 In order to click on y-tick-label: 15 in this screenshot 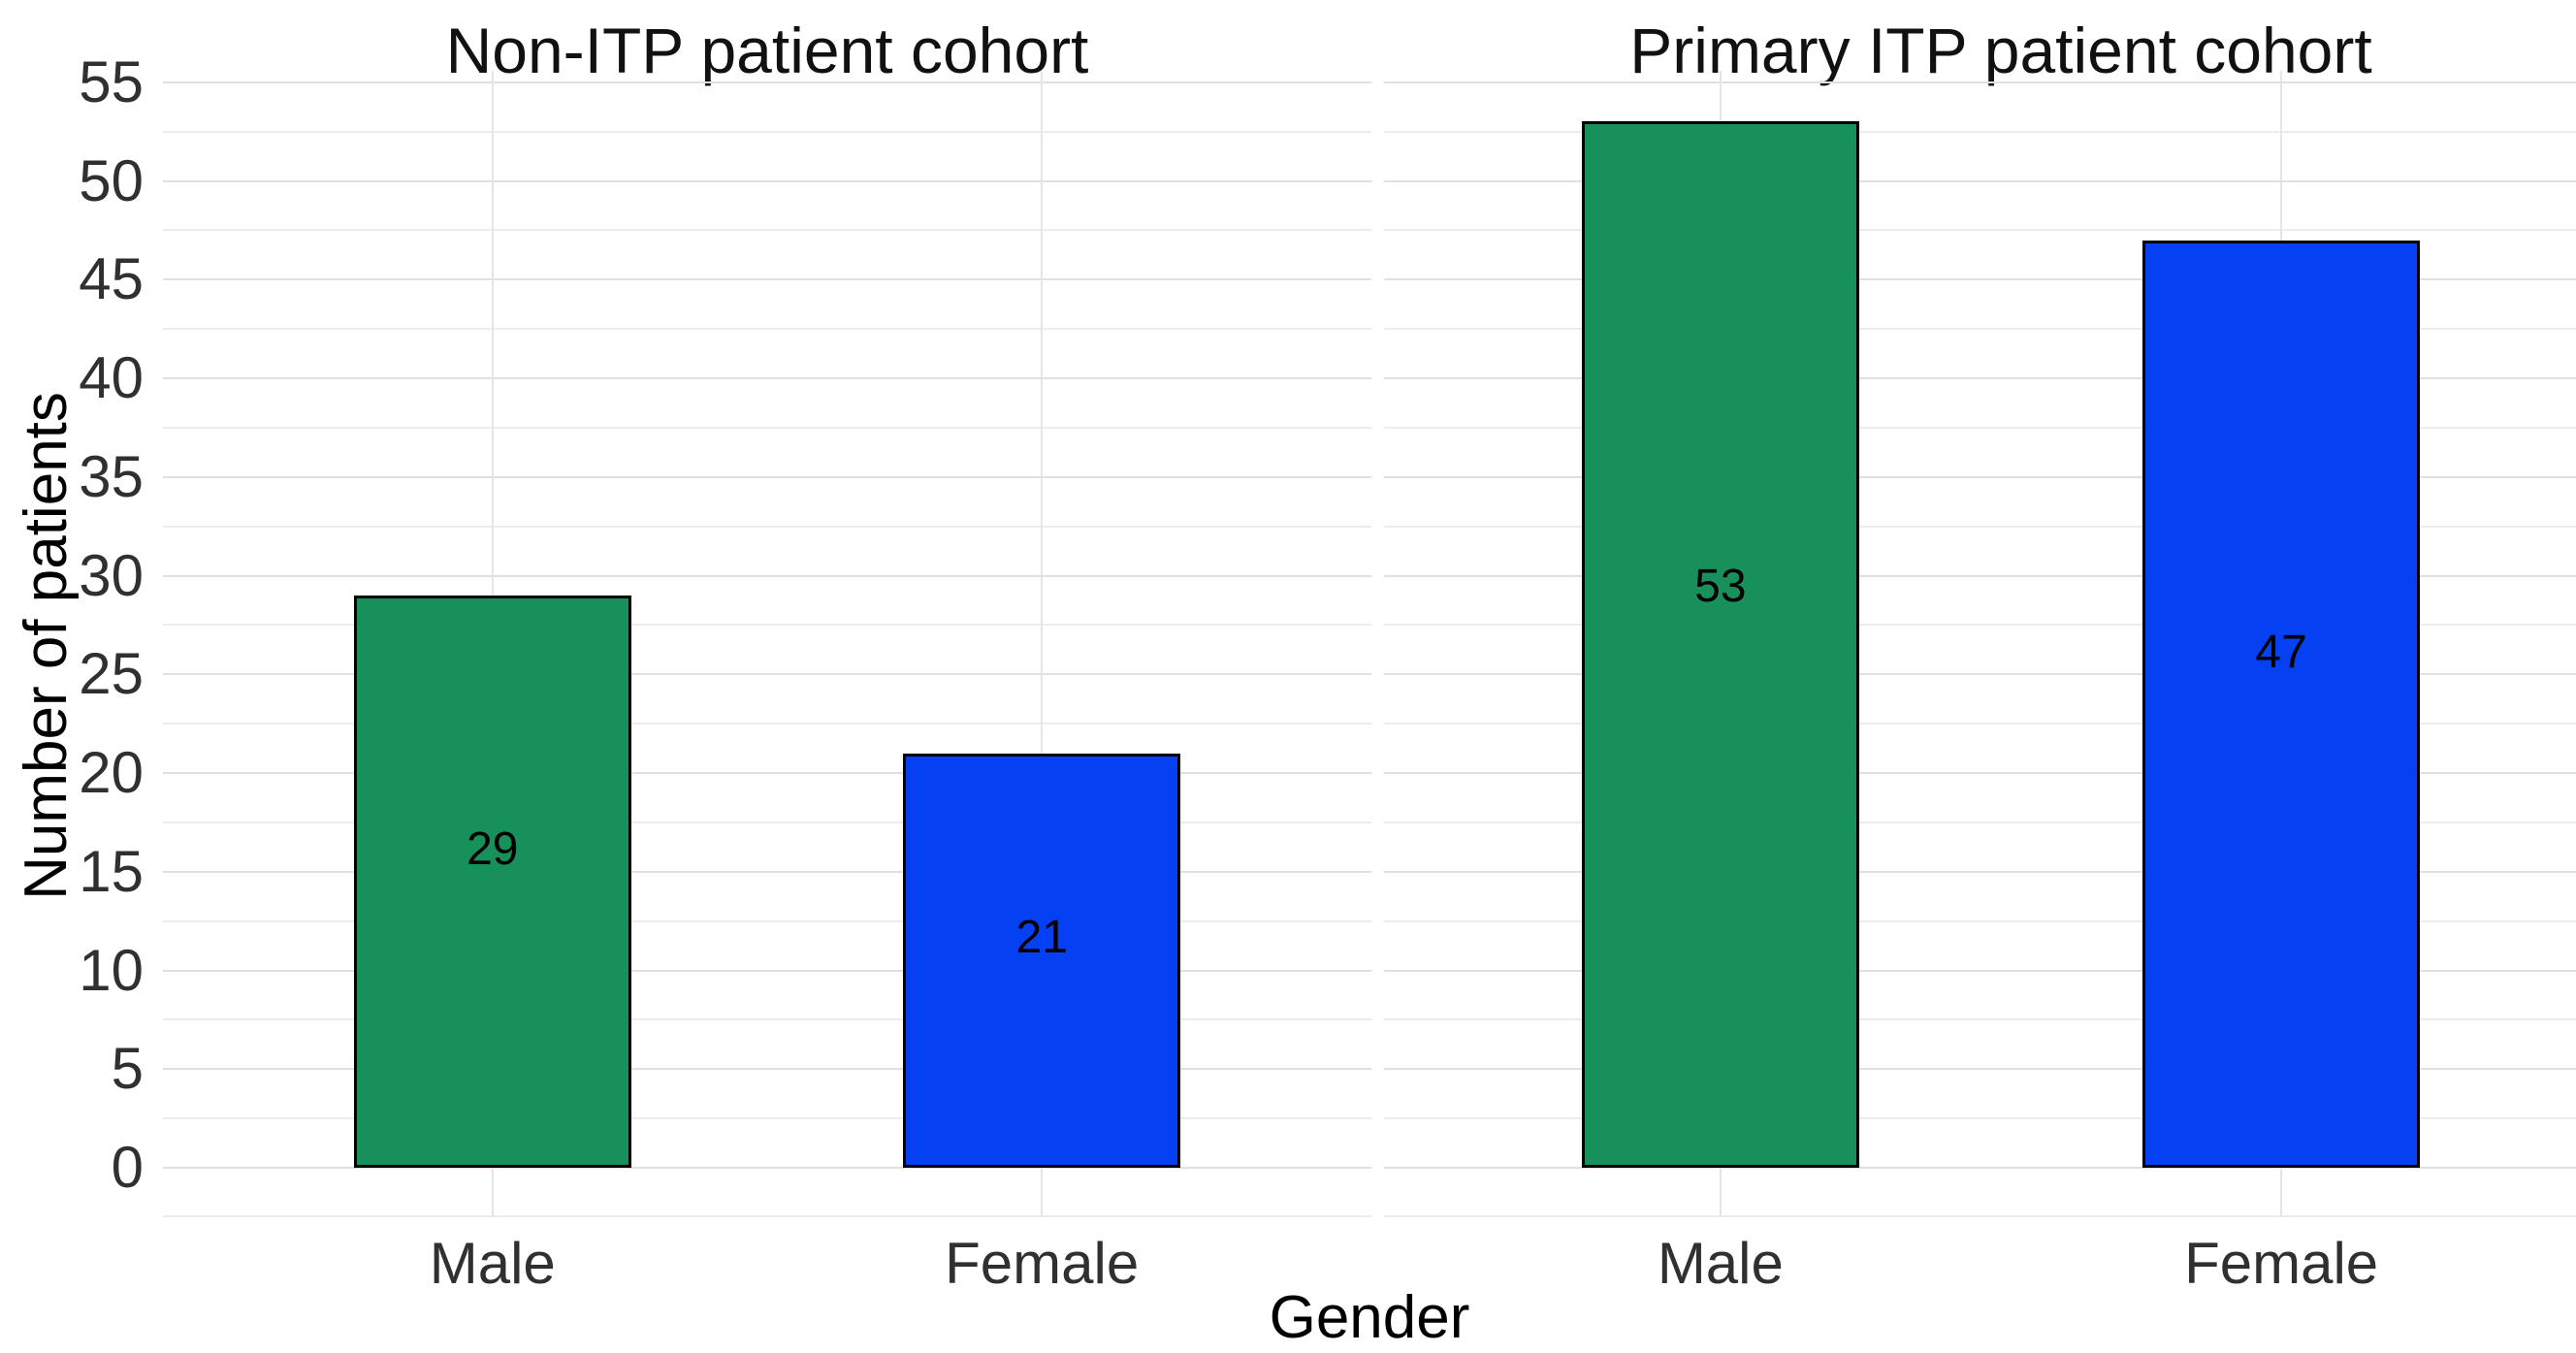, I will do `click(111, 871)`.